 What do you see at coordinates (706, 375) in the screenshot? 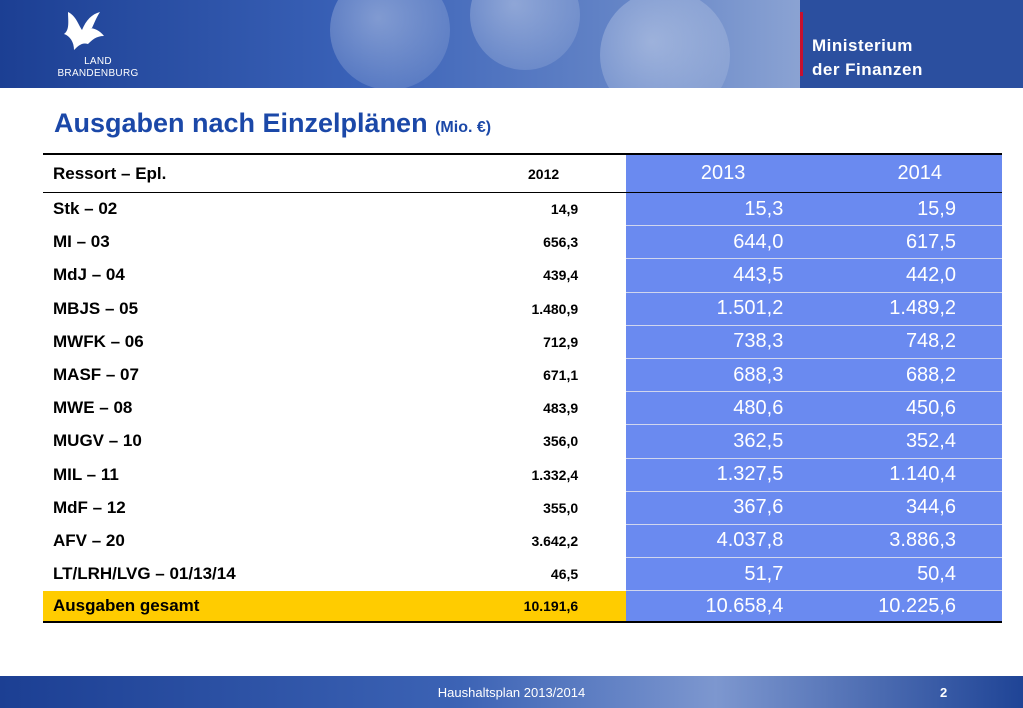
I see `cell-2013: 688,3` at bounding box center [706, 375].